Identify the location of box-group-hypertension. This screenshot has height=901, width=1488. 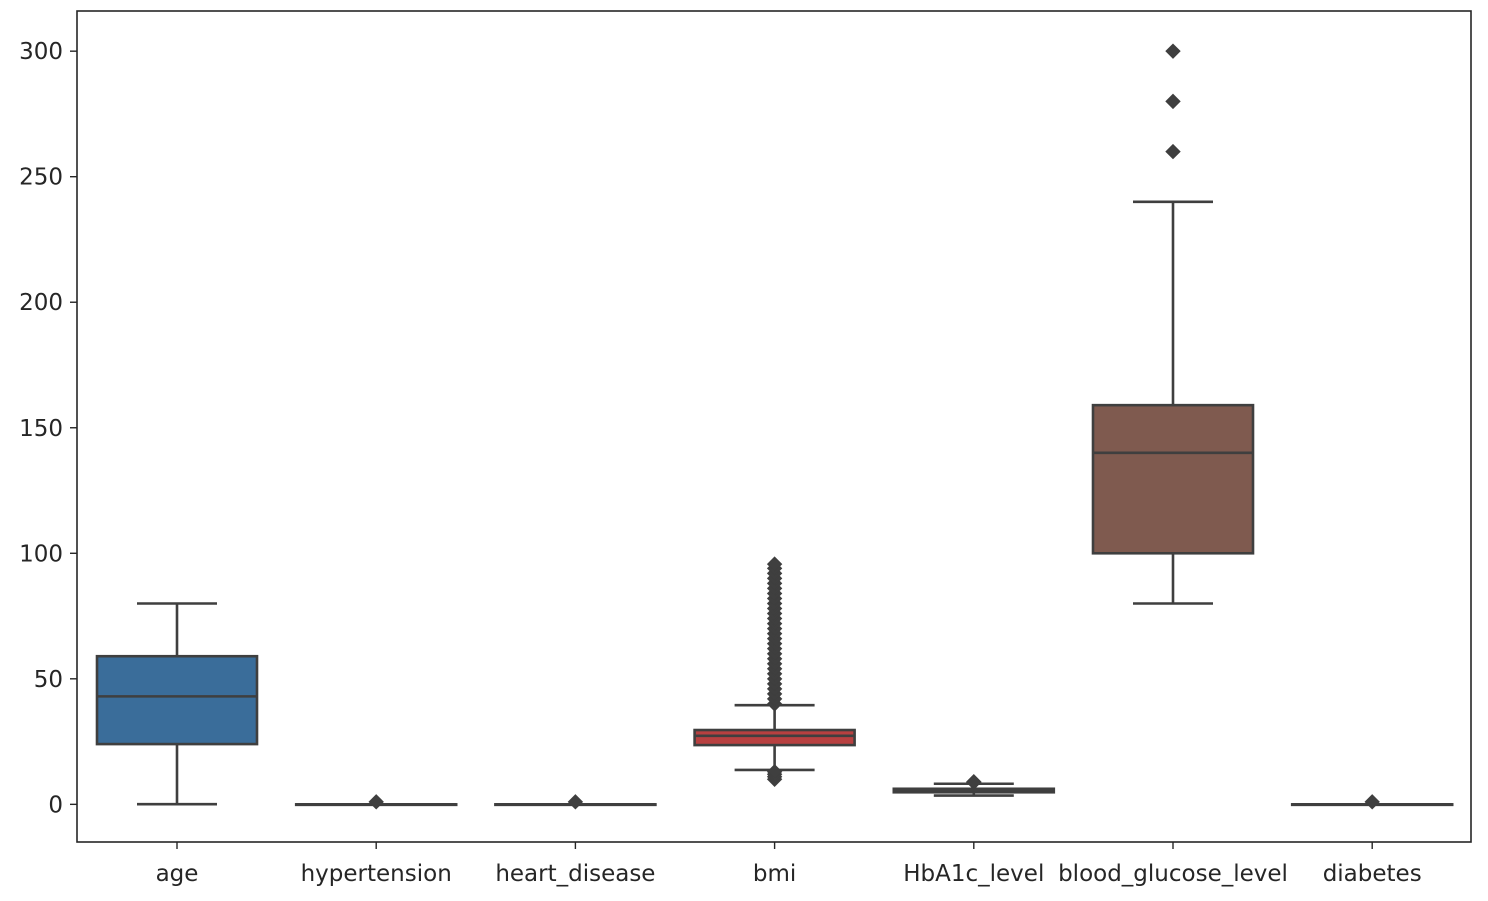
(376, 802).